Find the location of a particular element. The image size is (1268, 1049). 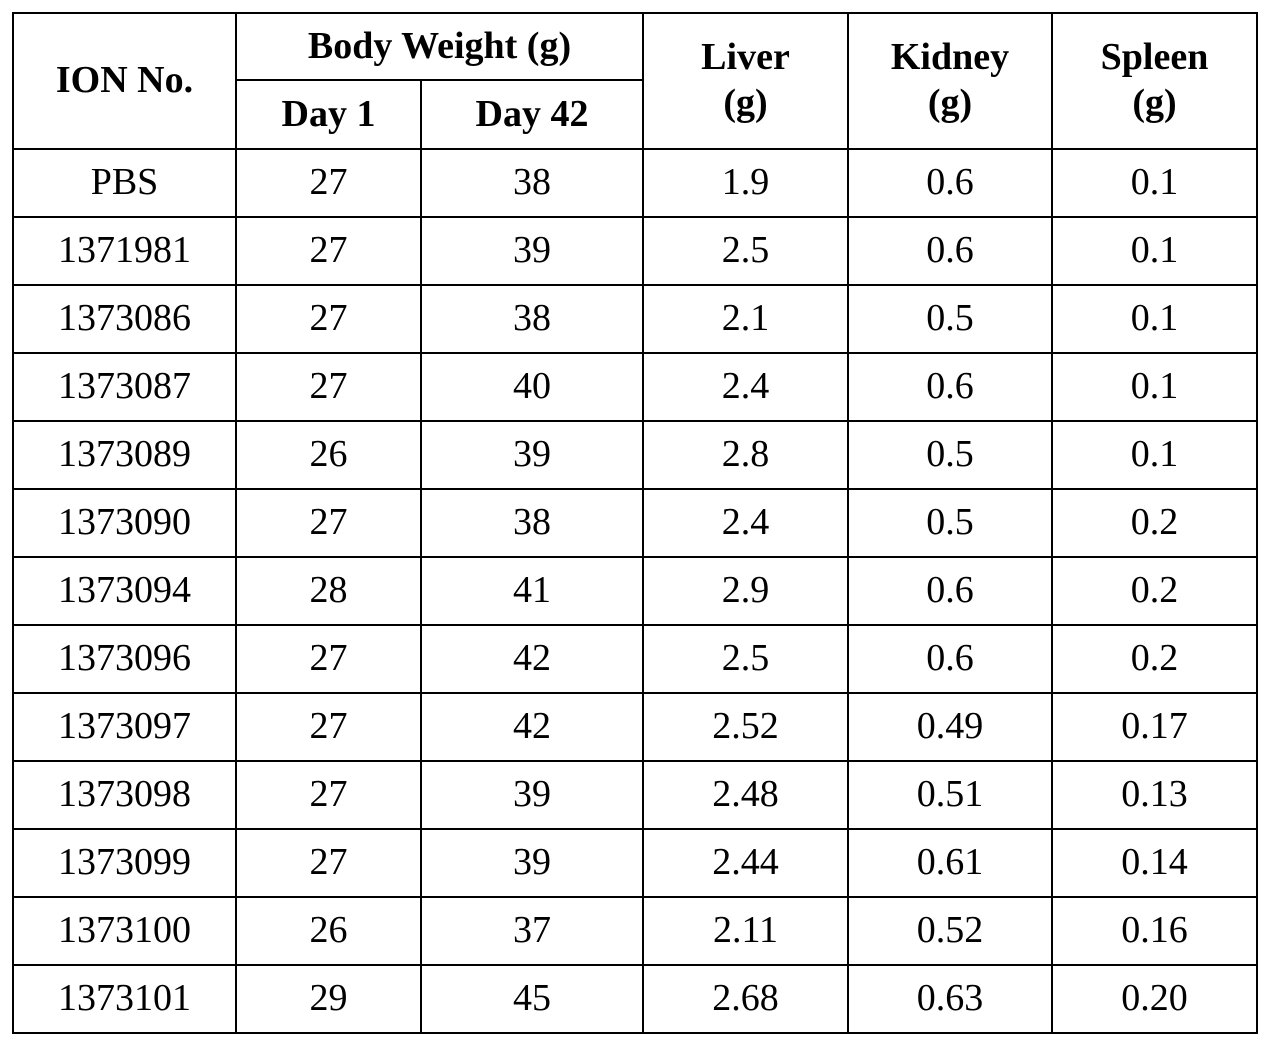

table-cell: 2.1 is located at coordinates (745, 319).